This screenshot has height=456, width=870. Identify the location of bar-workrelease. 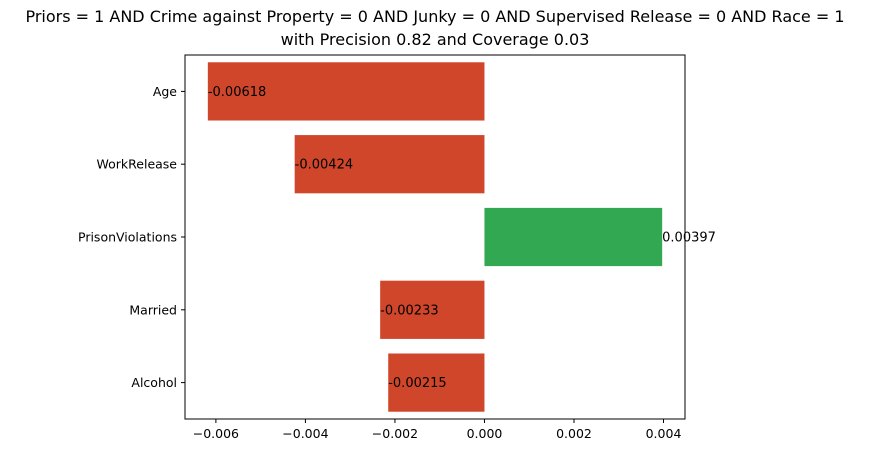
(389, 164).